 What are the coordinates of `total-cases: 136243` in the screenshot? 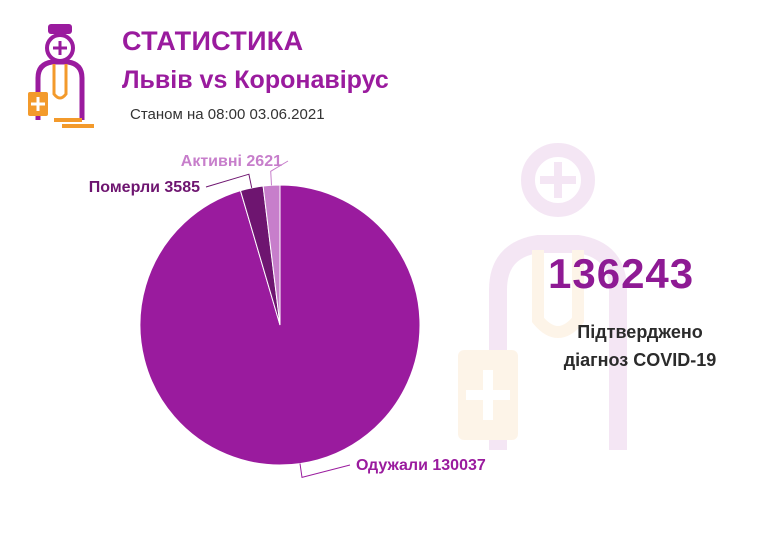 It's located at (621, 273).